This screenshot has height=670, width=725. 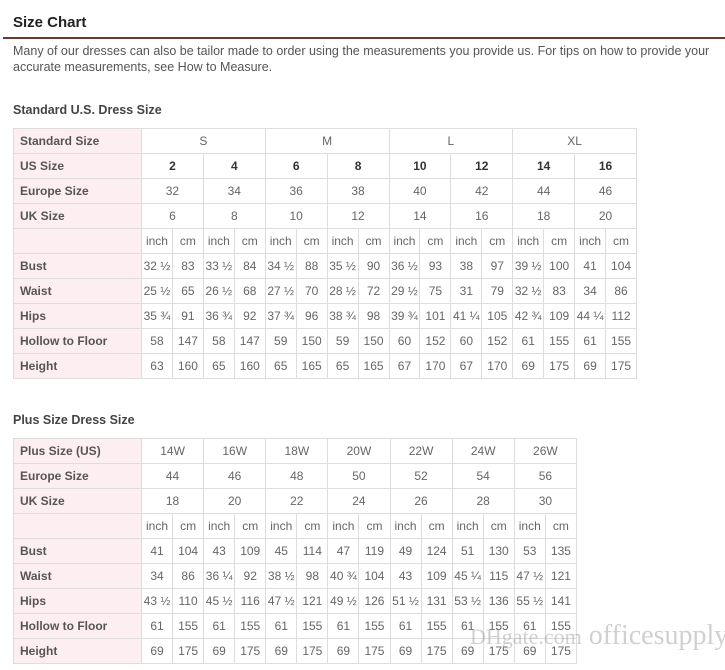 I want to click on us-size-cell: 6, so click(x=296, y=166).